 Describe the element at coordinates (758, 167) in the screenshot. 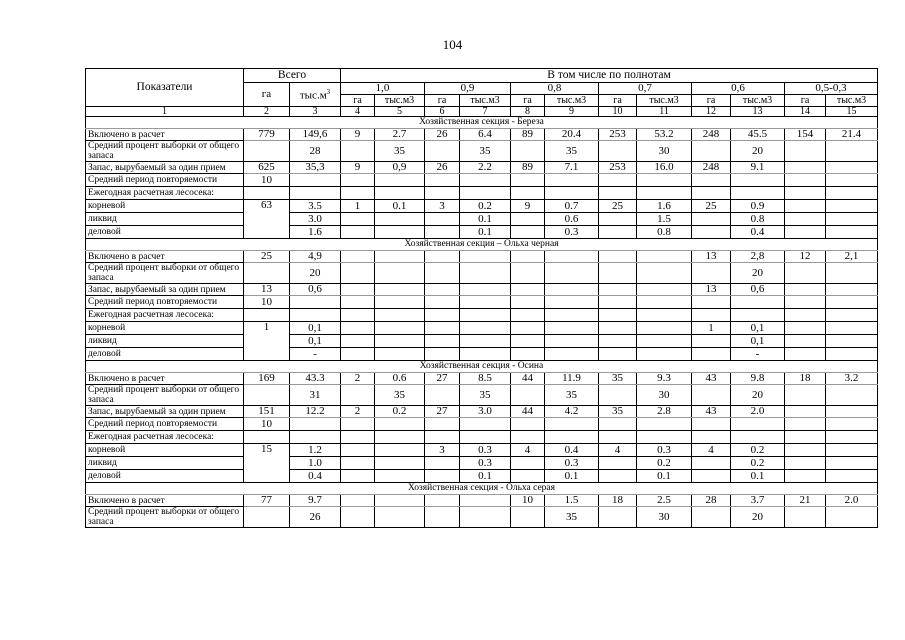

I see `table-cell: 9.1` at that location.